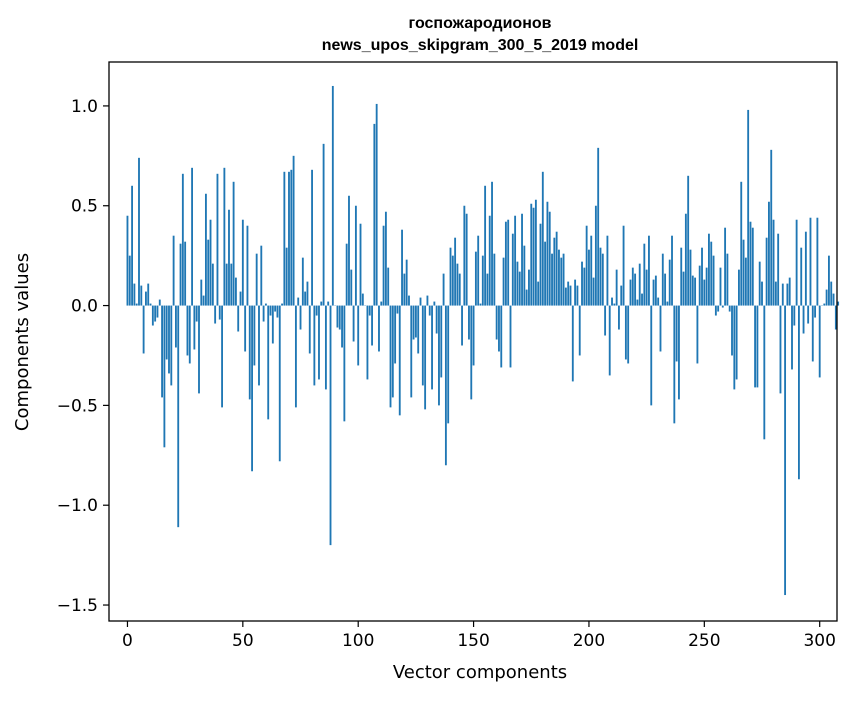 Image resolution: width=867 pixels, height=701 pixels. I want to click on x-tick-label: 250, so click(704, 641).